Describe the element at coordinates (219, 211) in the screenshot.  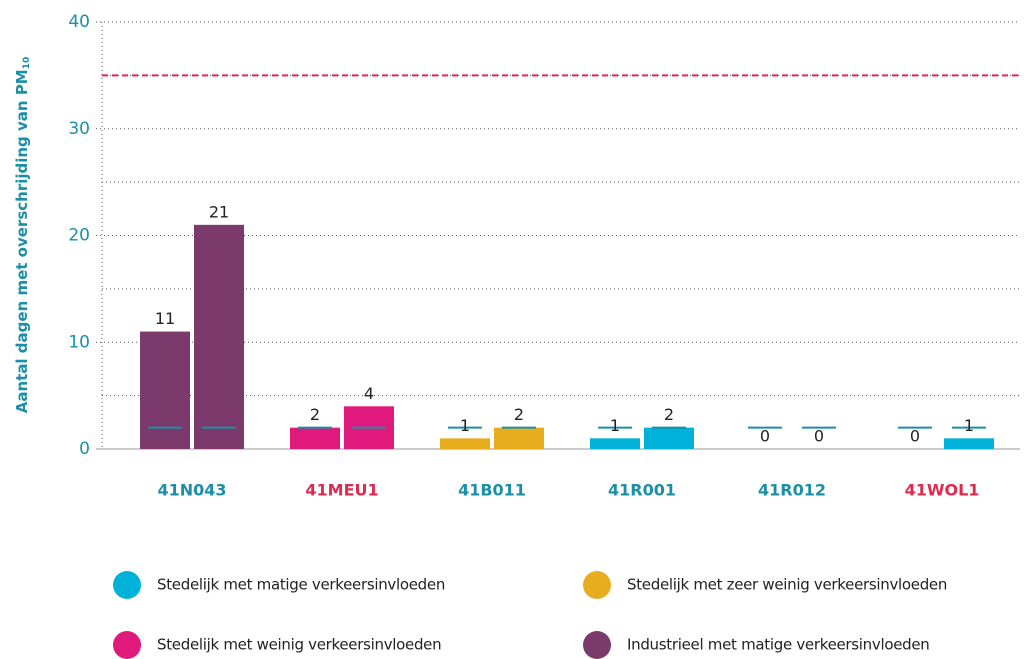
I see `value-label: 21` at that location.